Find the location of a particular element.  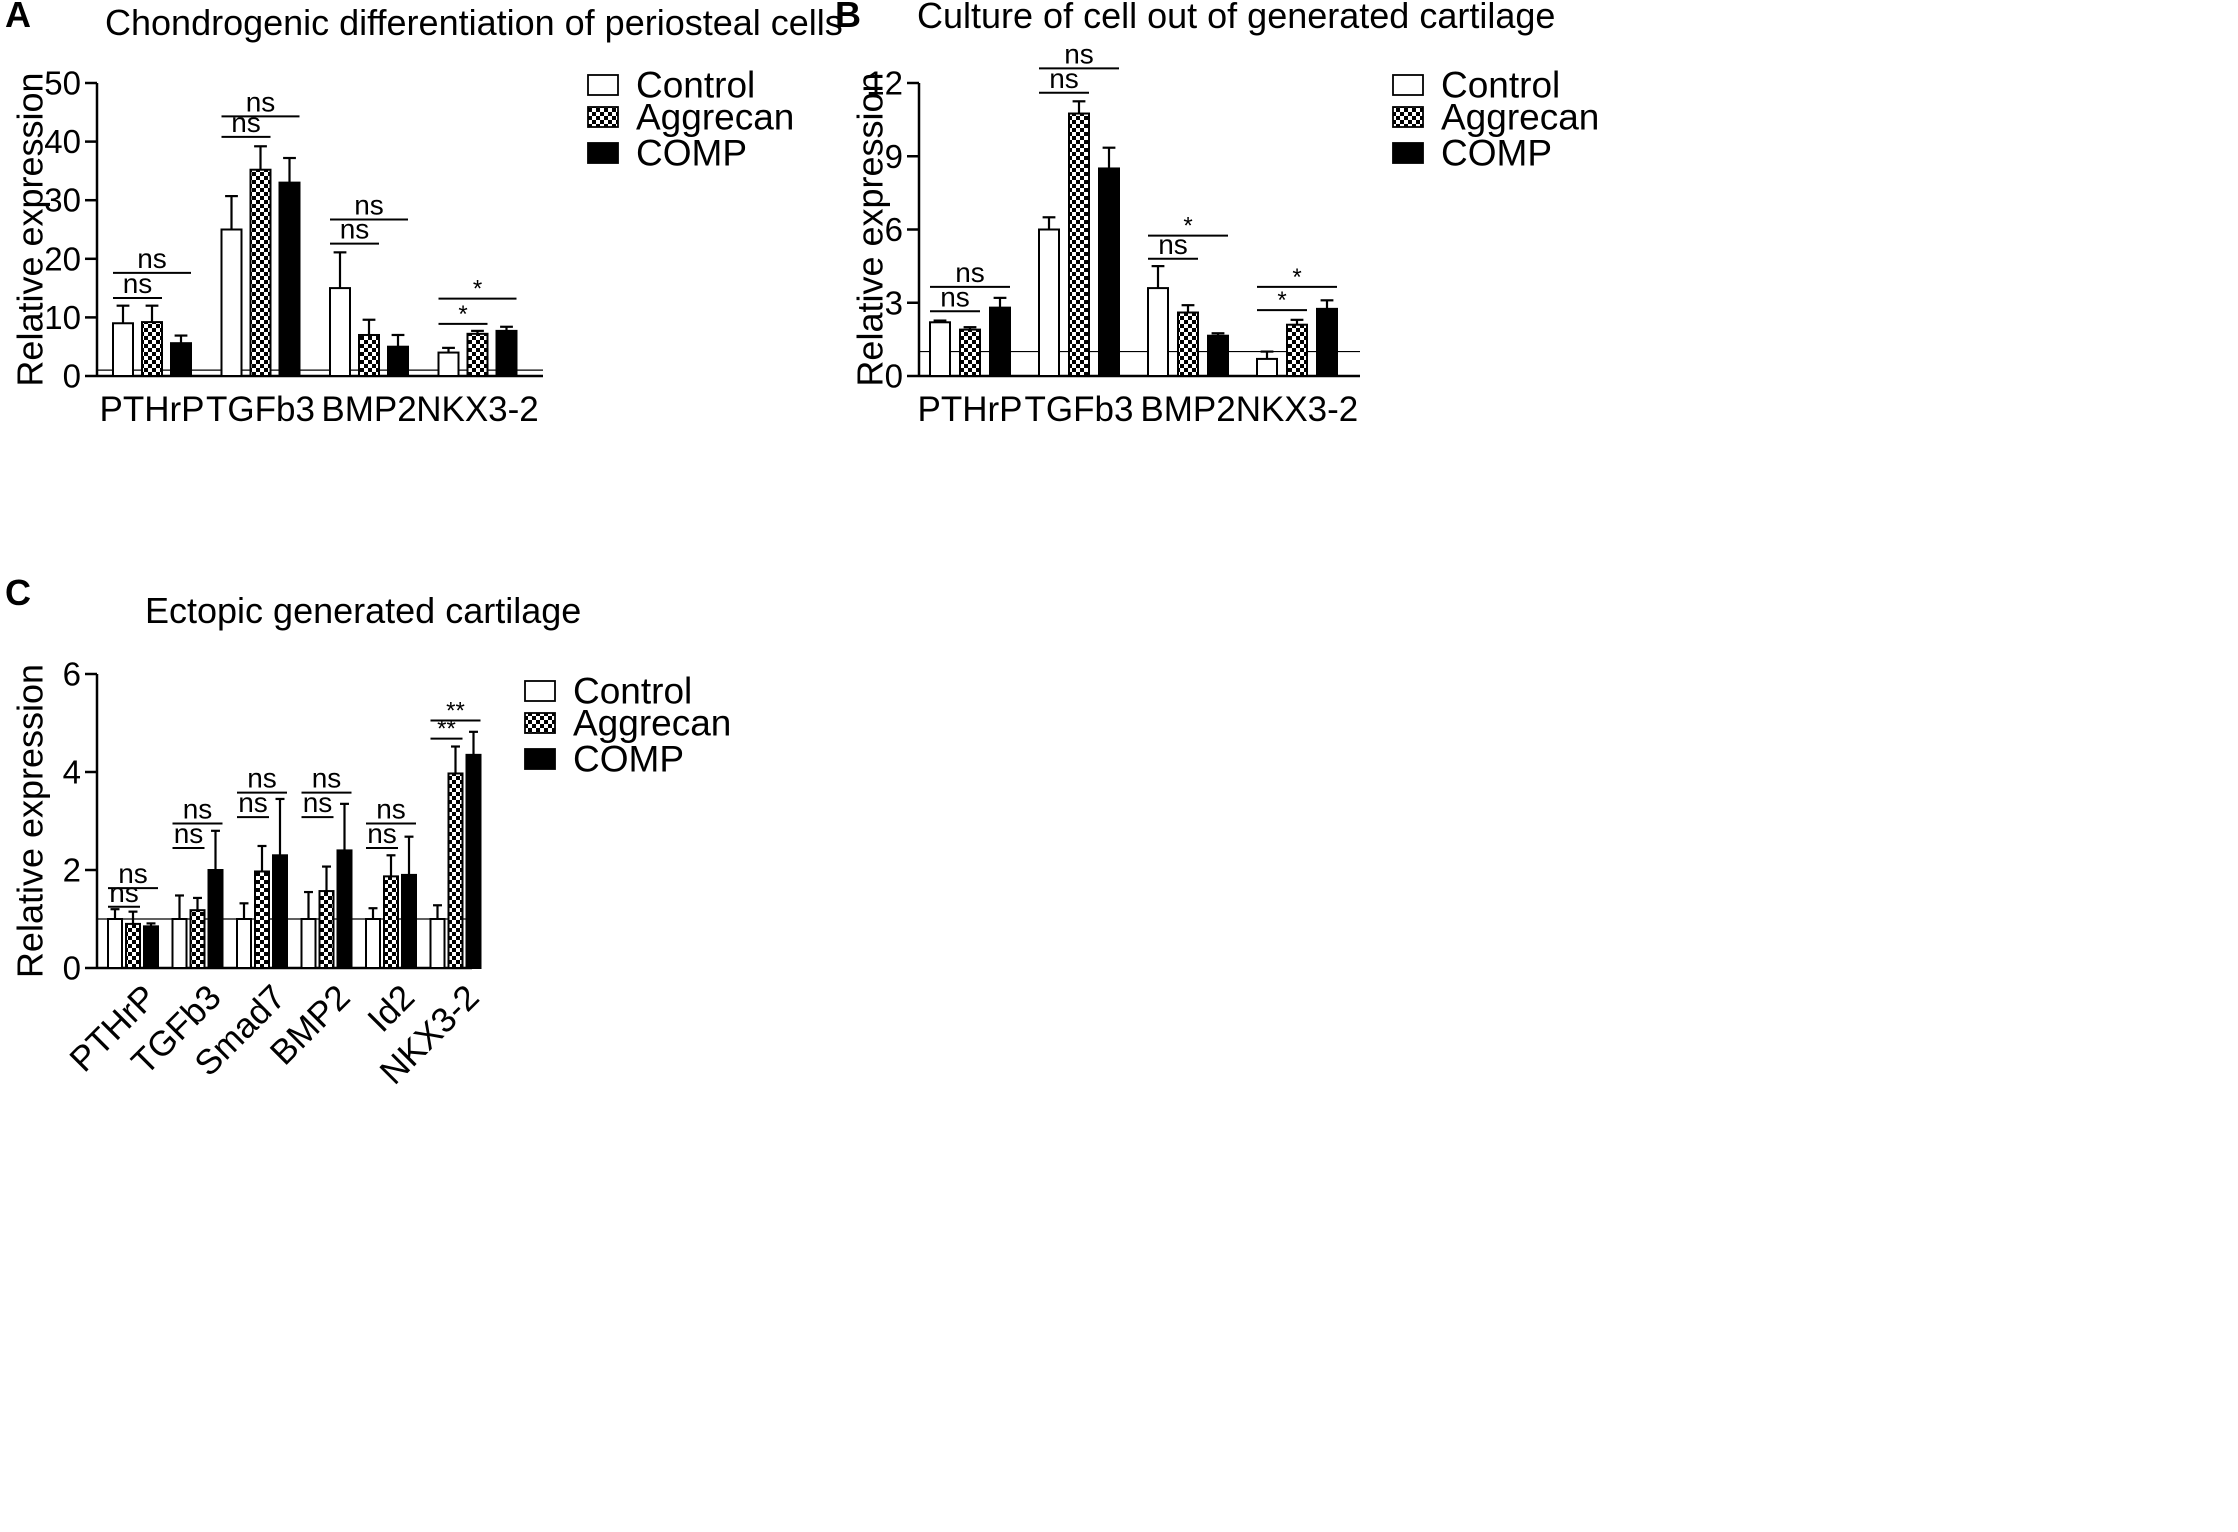

panel-letter: B is located at coordinates (848, 17).